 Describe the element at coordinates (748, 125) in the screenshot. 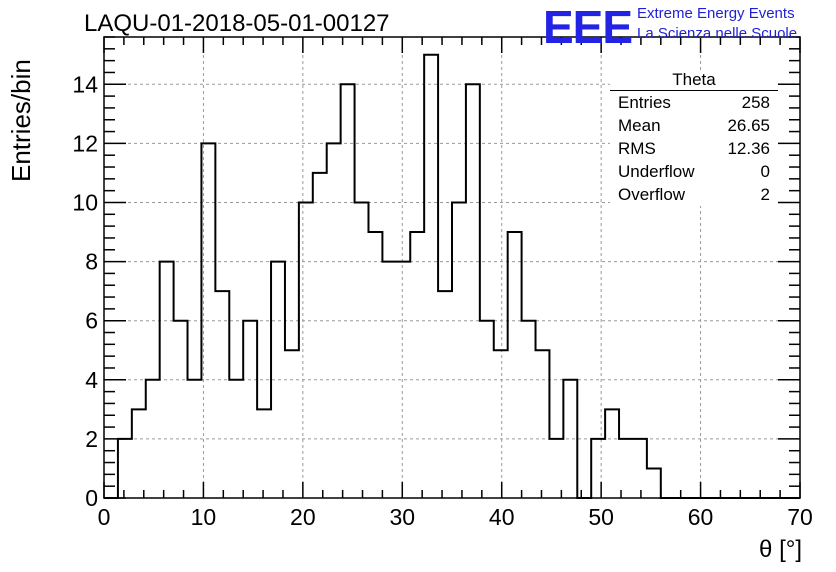

I see `stats-value: 26.65` at that location.